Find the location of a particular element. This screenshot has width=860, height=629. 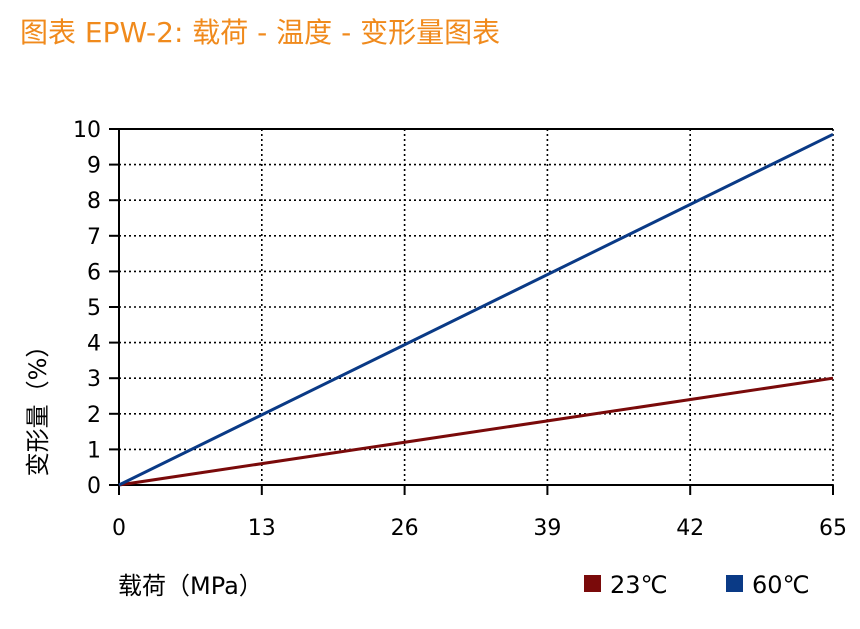

chart-title: 图表 EPW-2: 载荷 - 温度 - 变形量图表 is located at coordinates (260, 32).